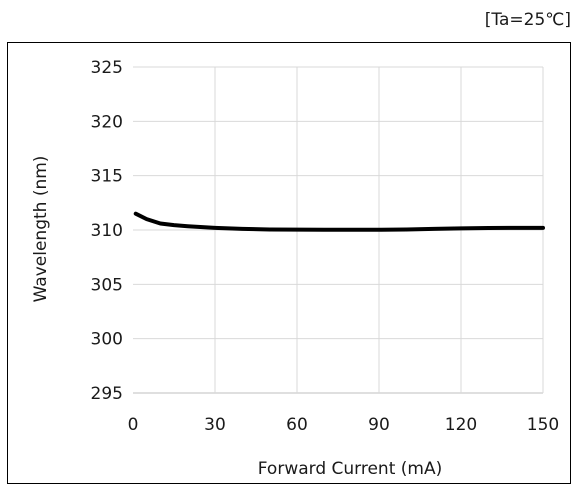  What do you see at coordinates (461, 425) in the screenshot?
I see `x-tick-label-120: 120` at bounding box center [461, 425].